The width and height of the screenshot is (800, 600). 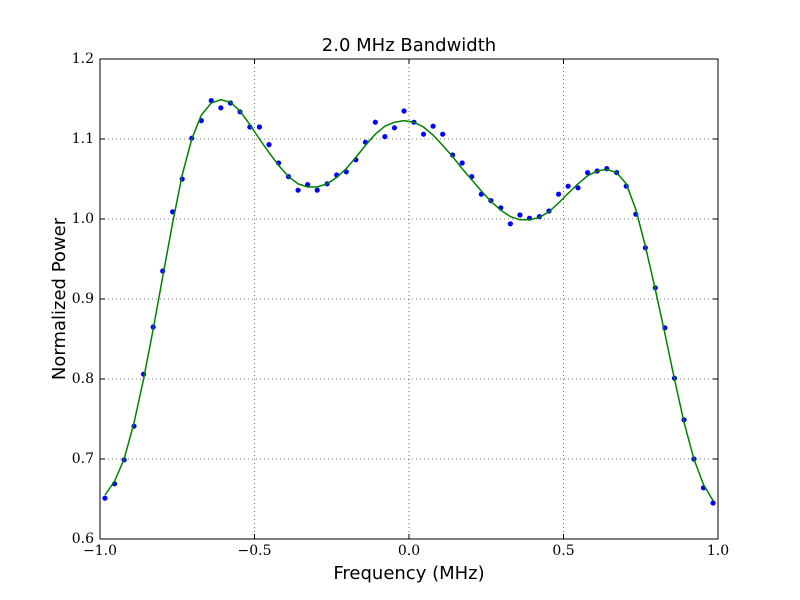 What do you see at coordinates (100, 551) in the screenshot?
I see `x-tick-label: −1.0` at bounding box center [100, 551].